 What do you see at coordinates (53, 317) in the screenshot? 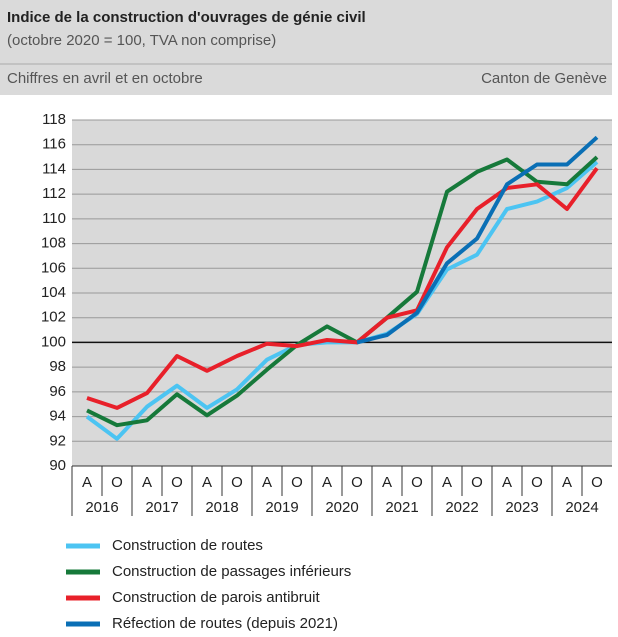
I see `y-tick-label: 102` at bounding box center [53, 317].